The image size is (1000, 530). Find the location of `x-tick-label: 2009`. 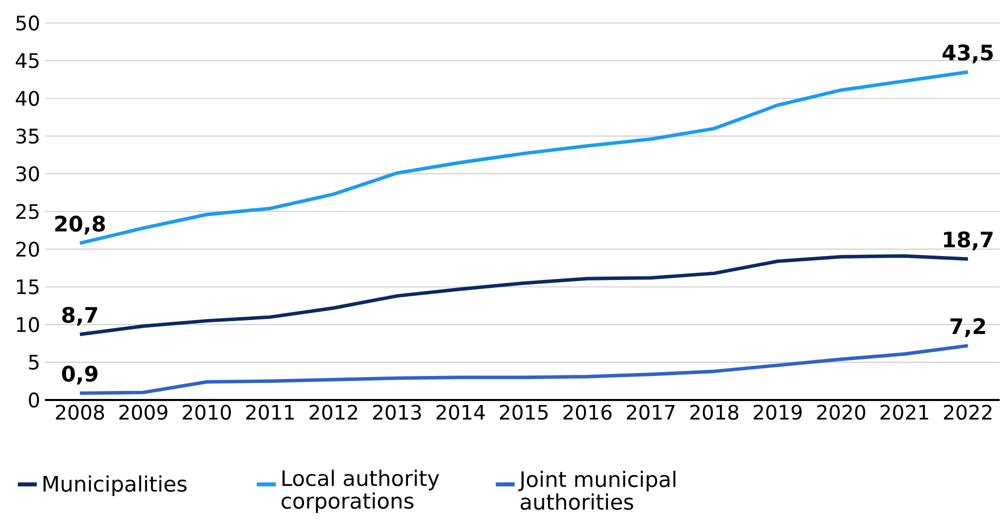

x-tick-label: 2009 is located at coordinates (143, 412).